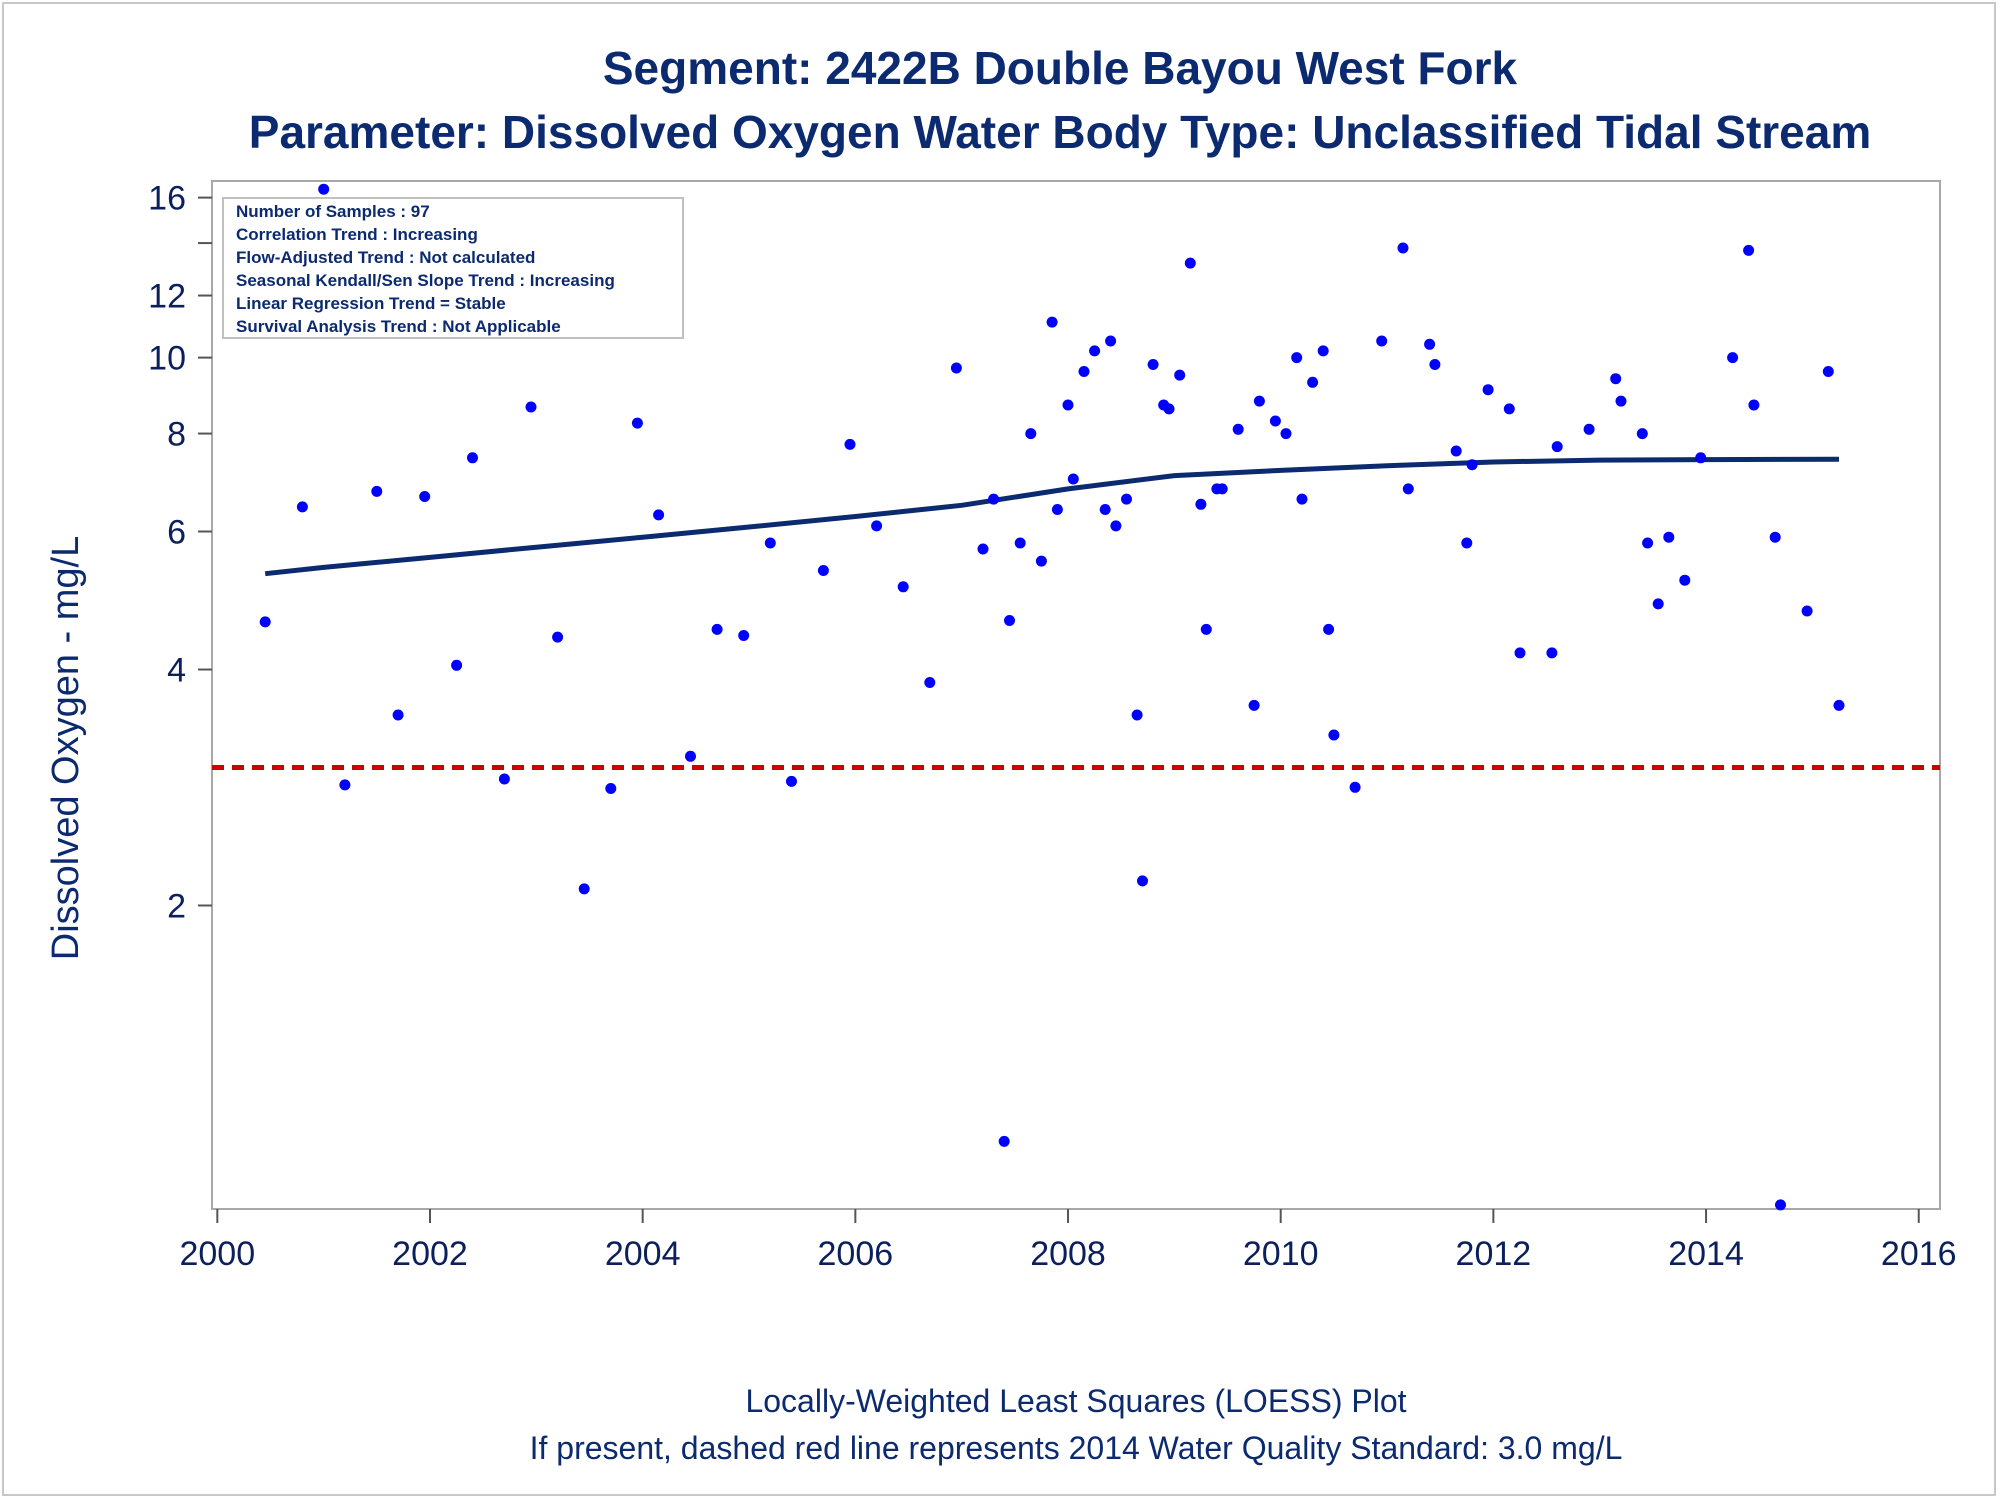  Describe the element at coordinates (167, 297) in the screenshot. I see `y-tick-label: 12` at that location.